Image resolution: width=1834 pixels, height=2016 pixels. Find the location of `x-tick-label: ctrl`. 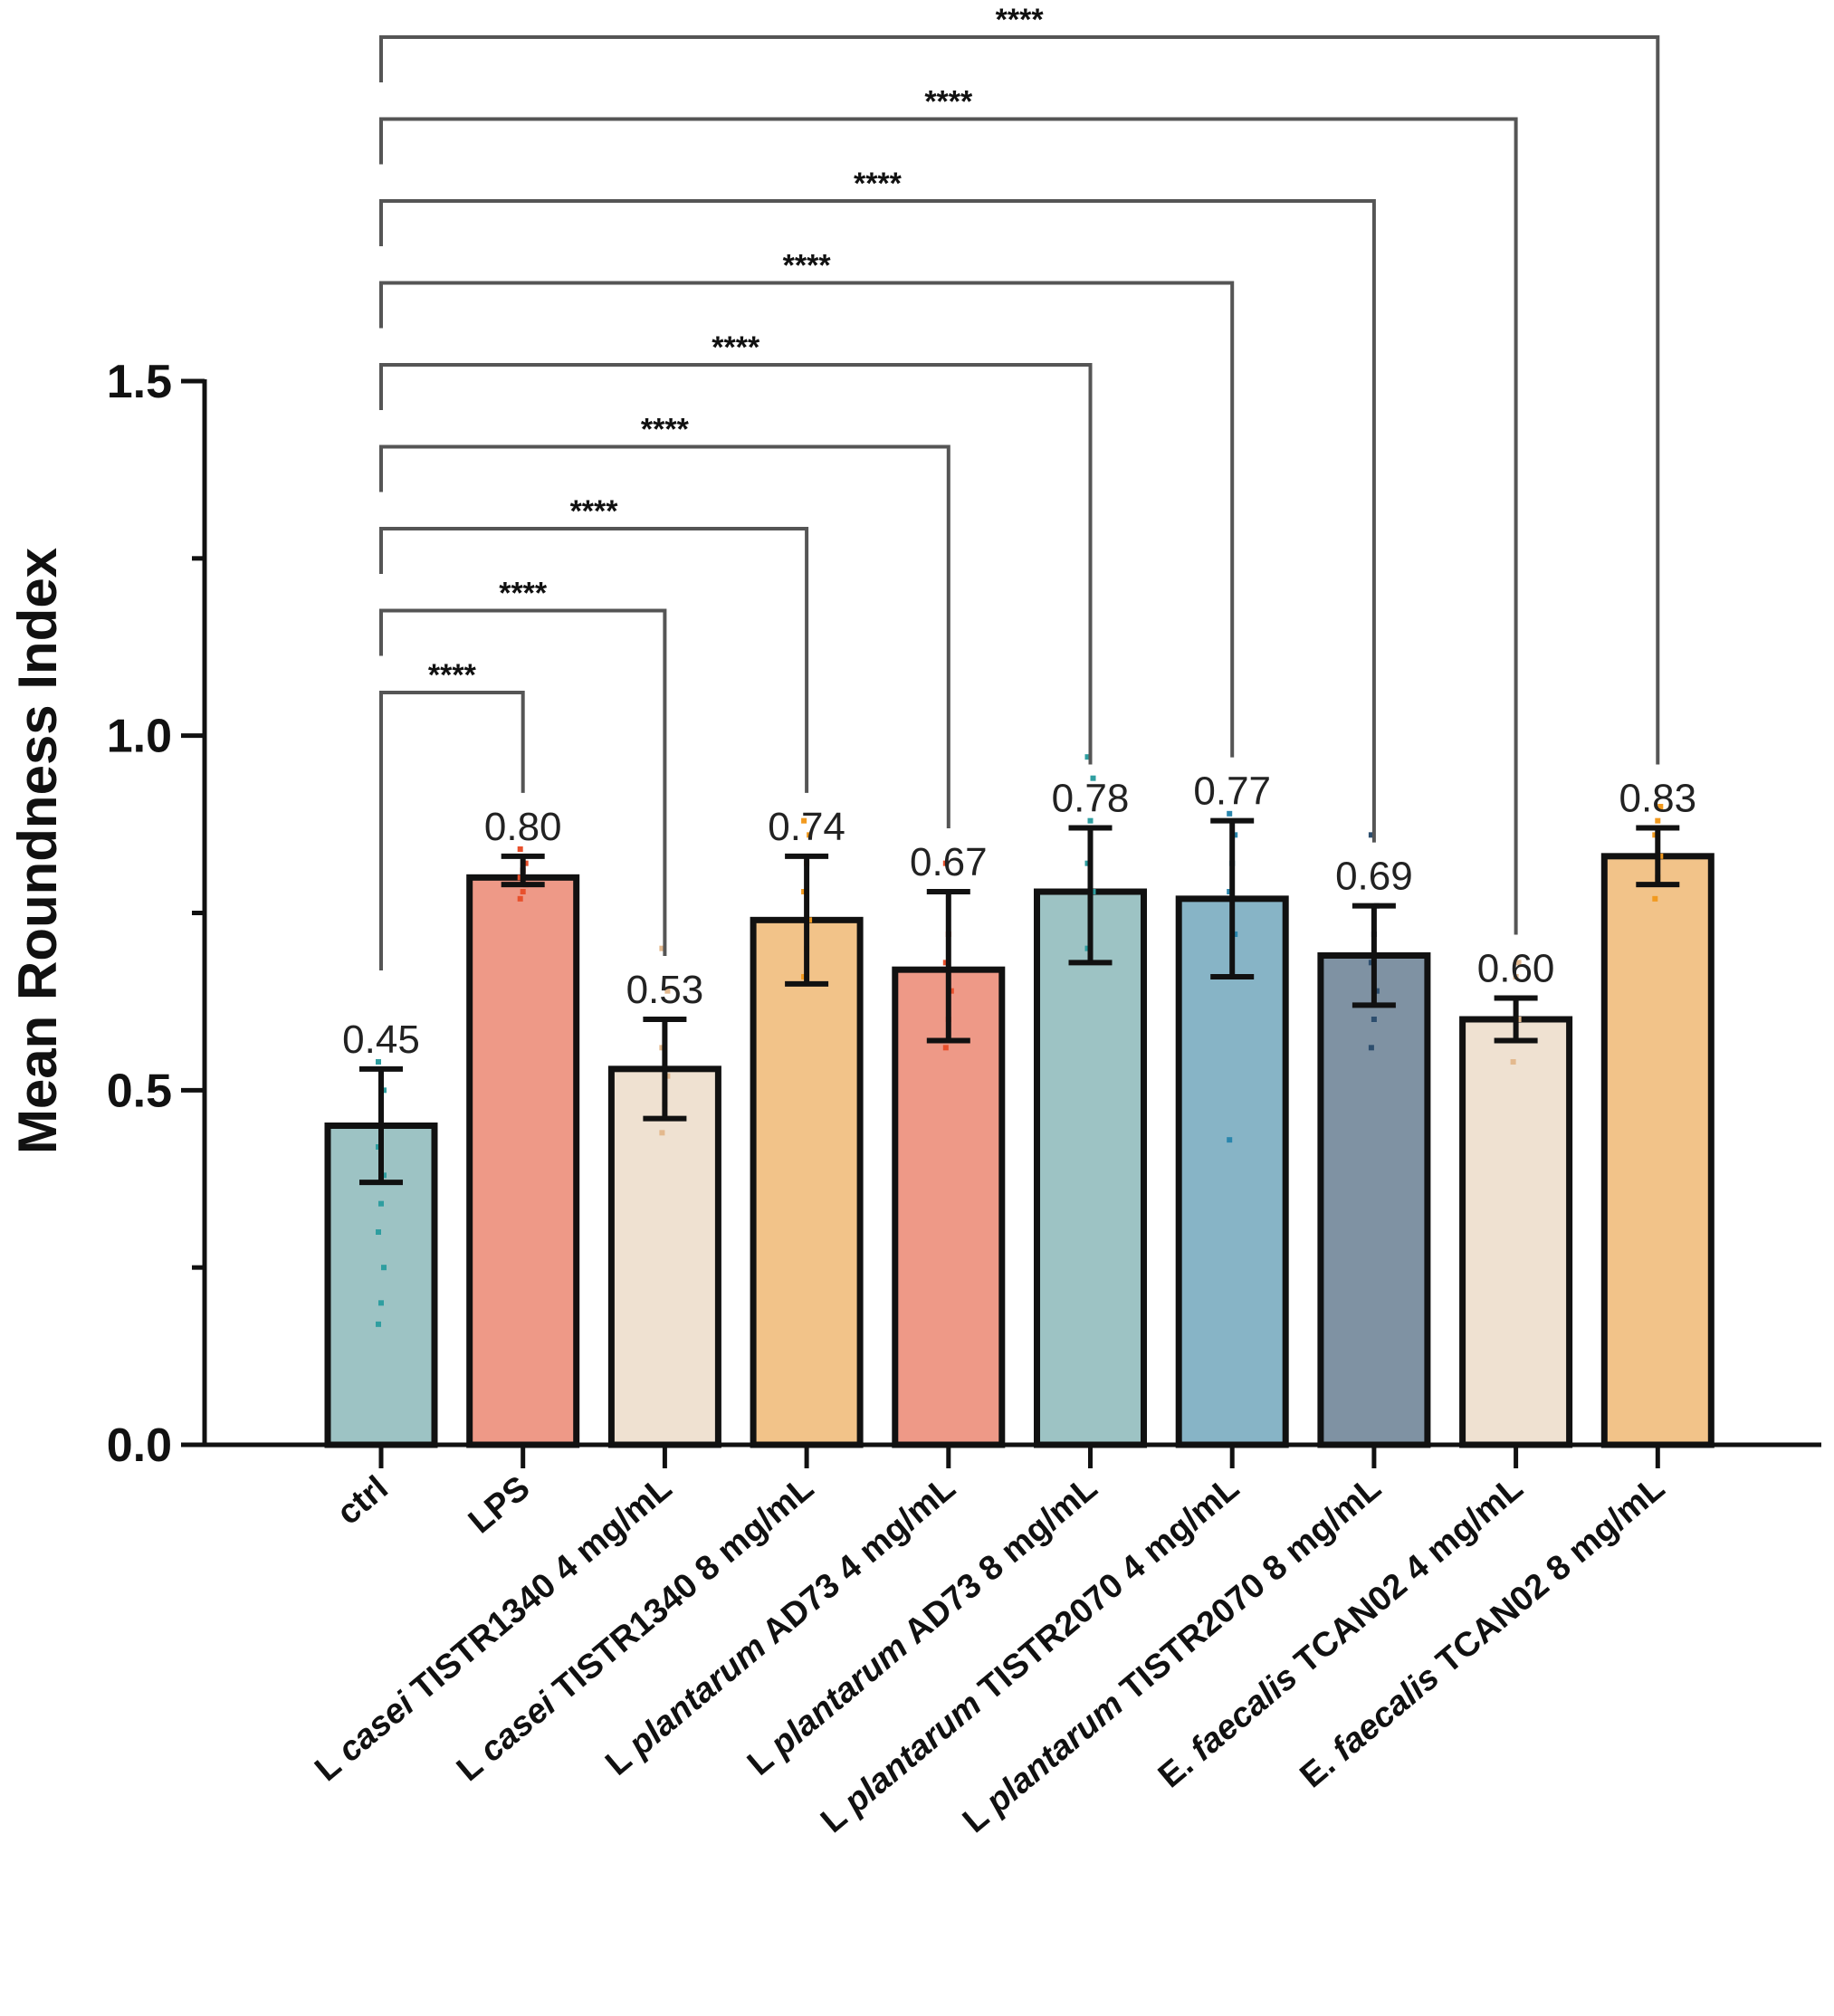

x-tick-label: ctrl is located at coordinates (362, 1501).